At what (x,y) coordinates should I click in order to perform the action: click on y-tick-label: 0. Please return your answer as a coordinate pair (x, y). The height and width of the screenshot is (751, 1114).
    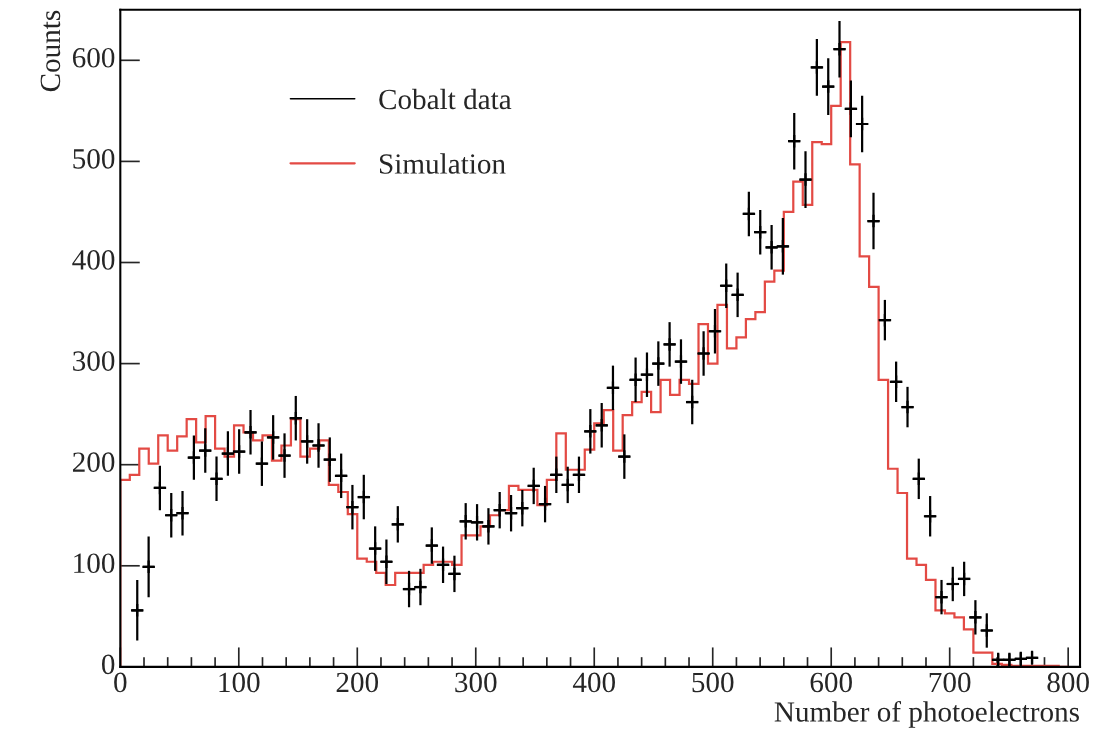
    Looking at the image, I should click on (108, 664).